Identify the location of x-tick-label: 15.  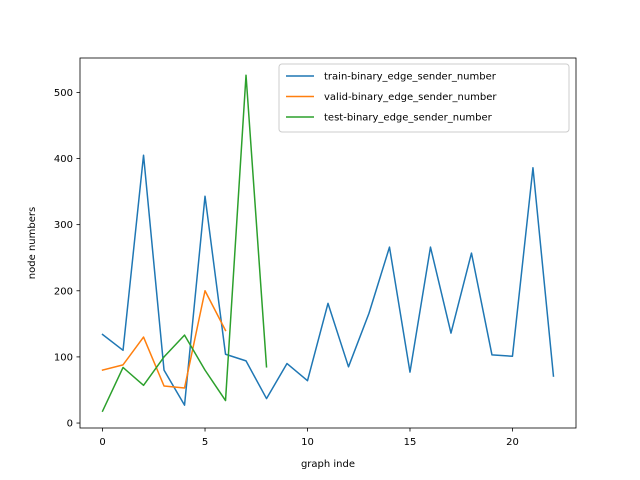
(410, 442).